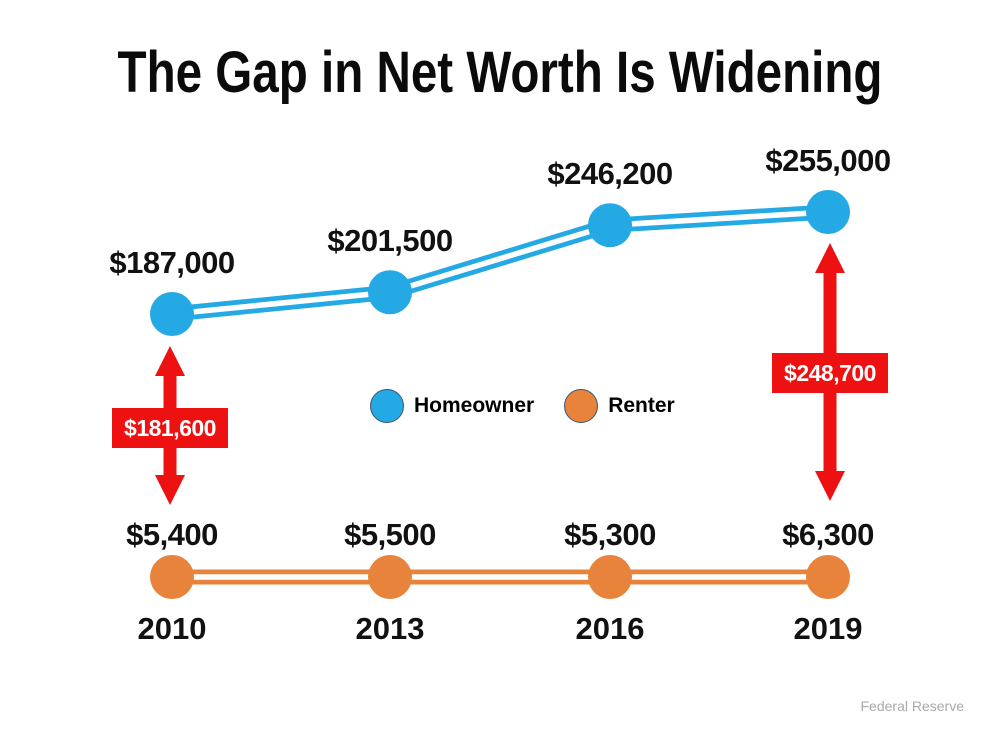  Describe the element at coordinates (912, 706) in the screenshot. I see `source-attribution: Federal Reserve` at that location.